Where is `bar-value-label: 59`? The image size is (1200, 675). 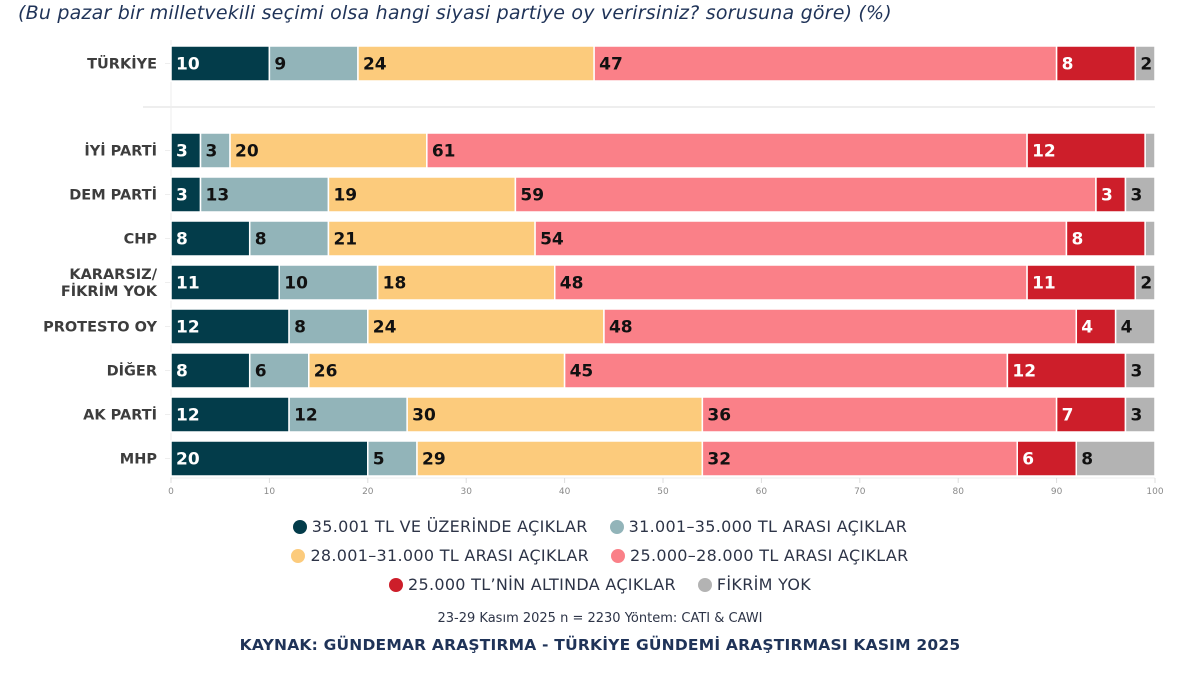
bar-value-label: 59 is located at coordinates (532, 196).